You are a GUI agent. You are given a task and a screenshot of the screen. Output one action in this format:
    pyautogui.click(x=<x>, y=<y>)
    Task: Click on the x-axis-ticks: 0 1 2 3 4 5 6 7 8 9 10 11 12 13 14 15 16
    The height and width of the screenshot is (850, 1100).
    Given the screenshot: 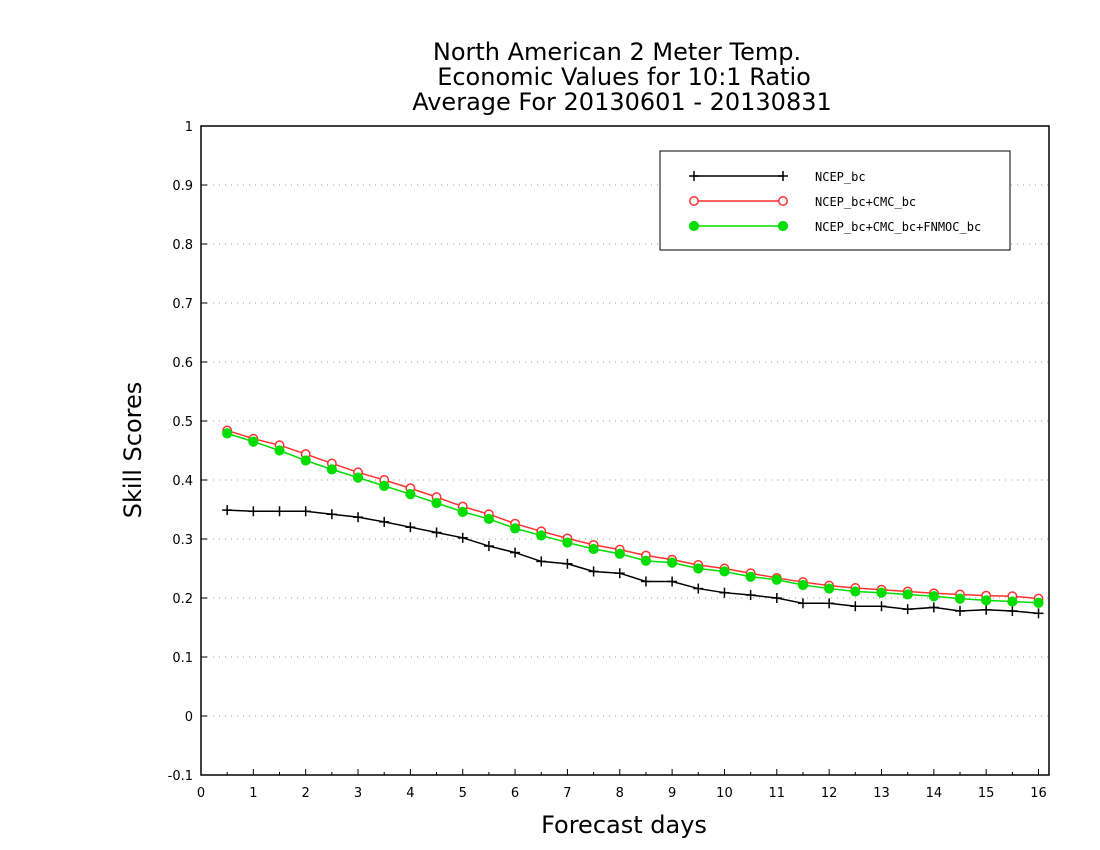 What is the action you would take?
    pyautogui.click(x=622, y=785)
    